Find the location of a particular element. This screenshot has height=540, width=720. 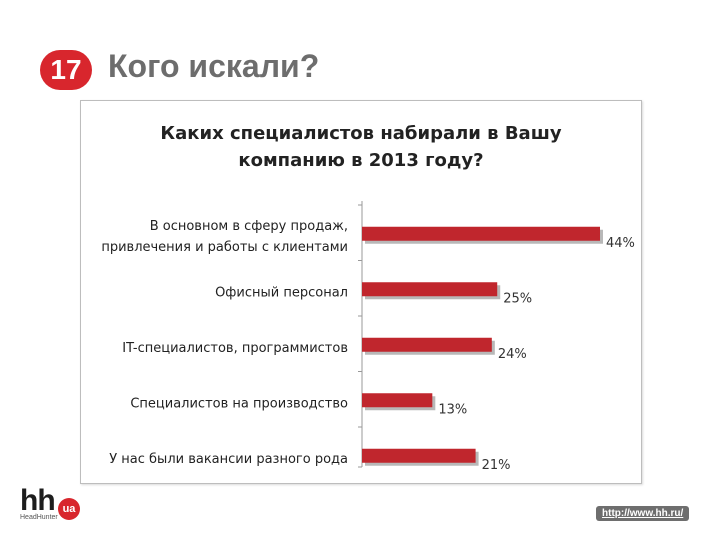

category-label-0-0: В основном в сферу продаж, is located at coordinates (249, 226).